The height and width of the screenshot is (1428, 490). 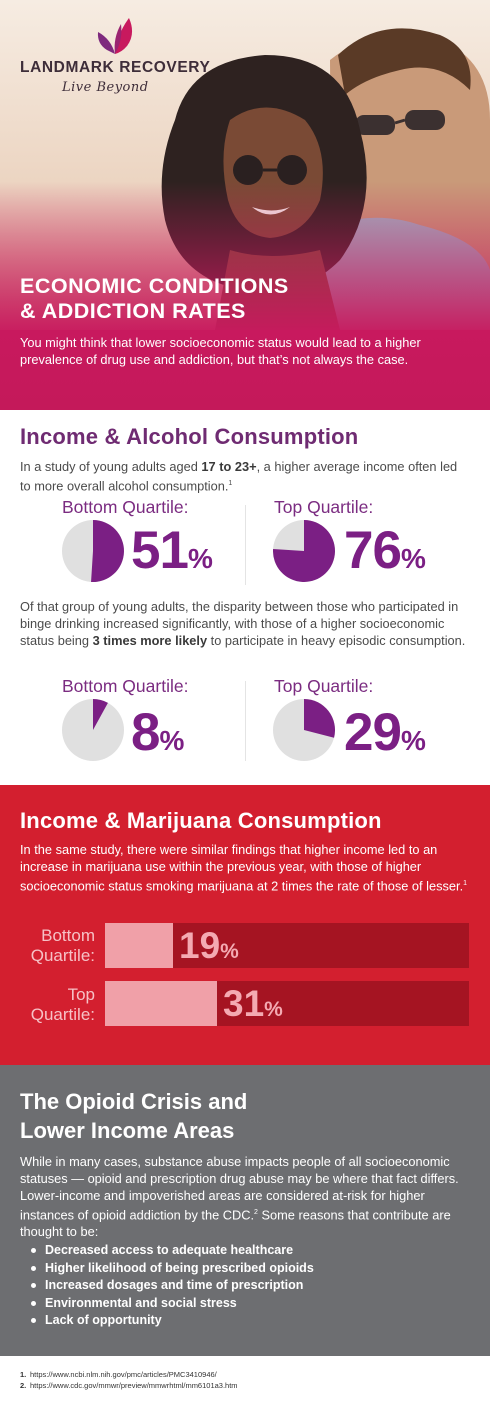 What do you see at coordinates (62, 1004) in the screenshot?
I see `bar-label: Top Quartile:` at bounding box center [62, 1004].